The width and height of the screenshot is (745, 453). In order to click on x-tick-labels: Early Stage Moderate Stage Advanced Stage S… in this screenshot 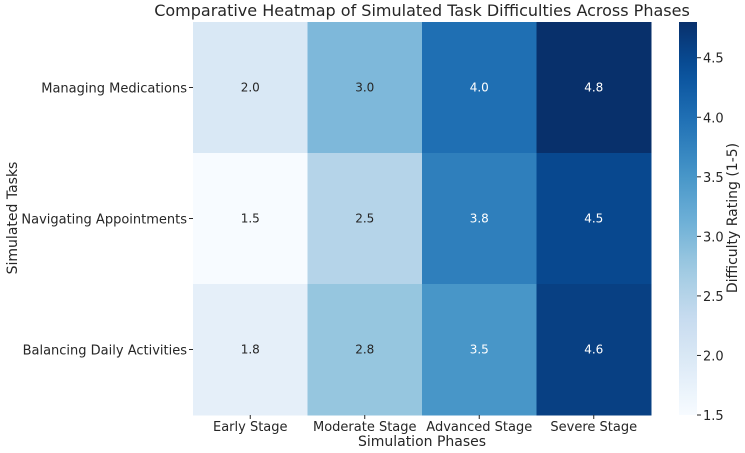, I will do `click(425, 425)`.